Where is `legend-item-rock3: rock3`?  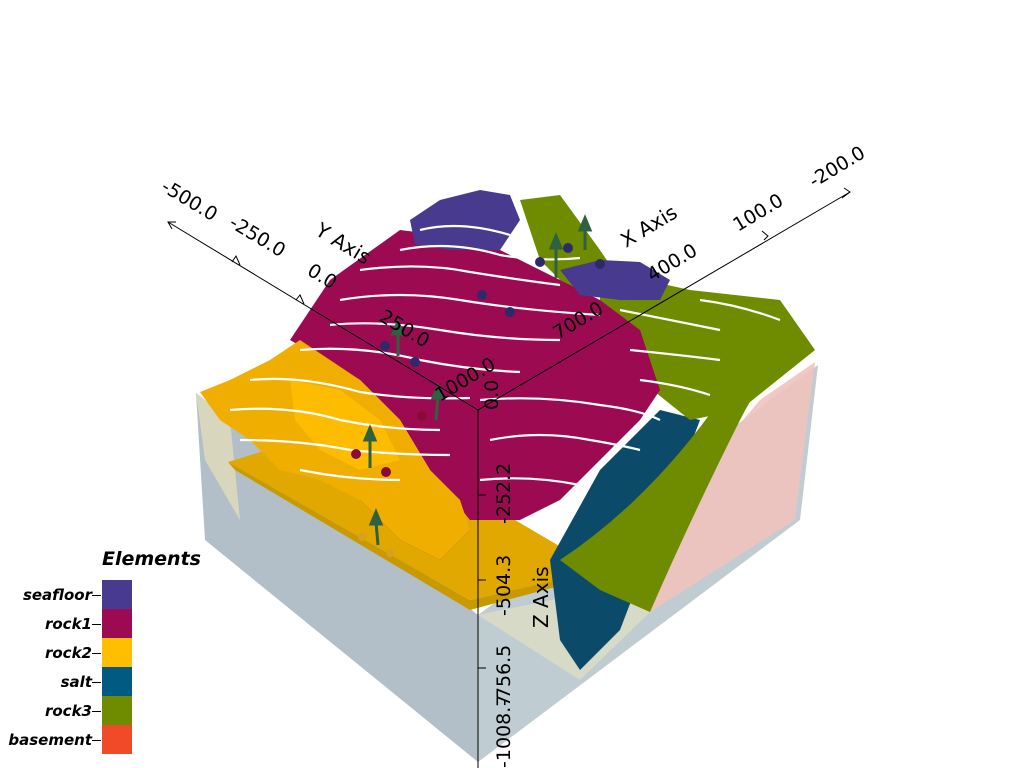 legend-item-rock3: rock3 is located at coordinates (70, 710).